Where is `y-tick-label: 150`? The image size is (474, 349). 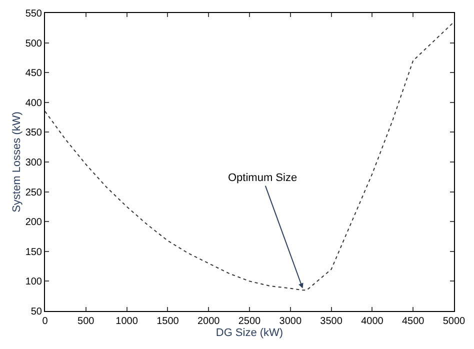 y-tick-label: 150 is located at coordinates (33, 252).